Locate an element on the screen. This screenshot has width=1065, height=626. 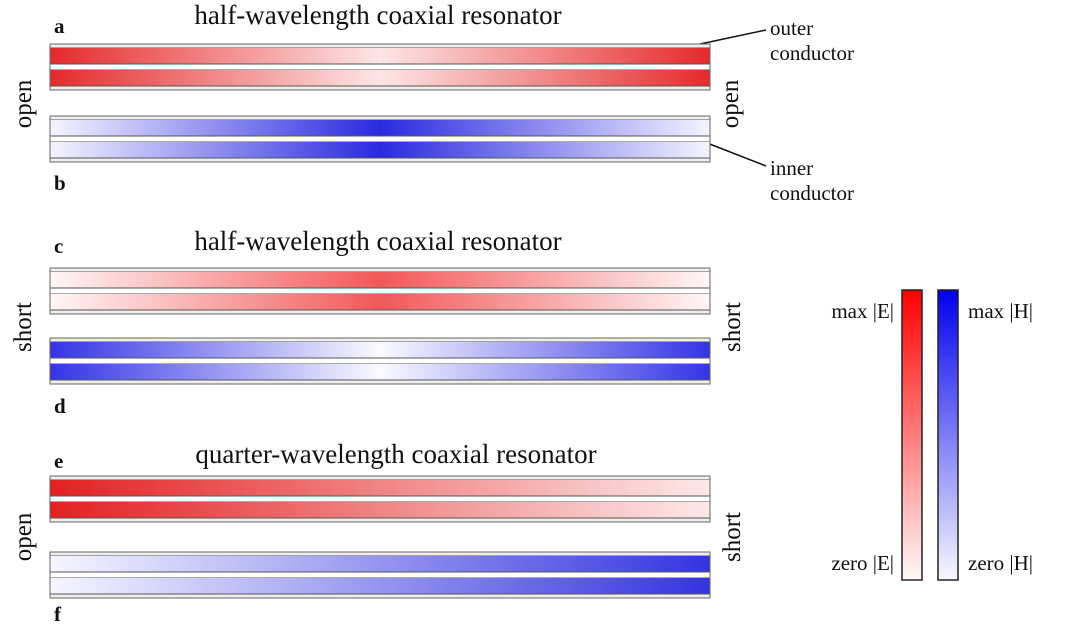
colorbar-label: max |E| is located at coordinates (862, 311).